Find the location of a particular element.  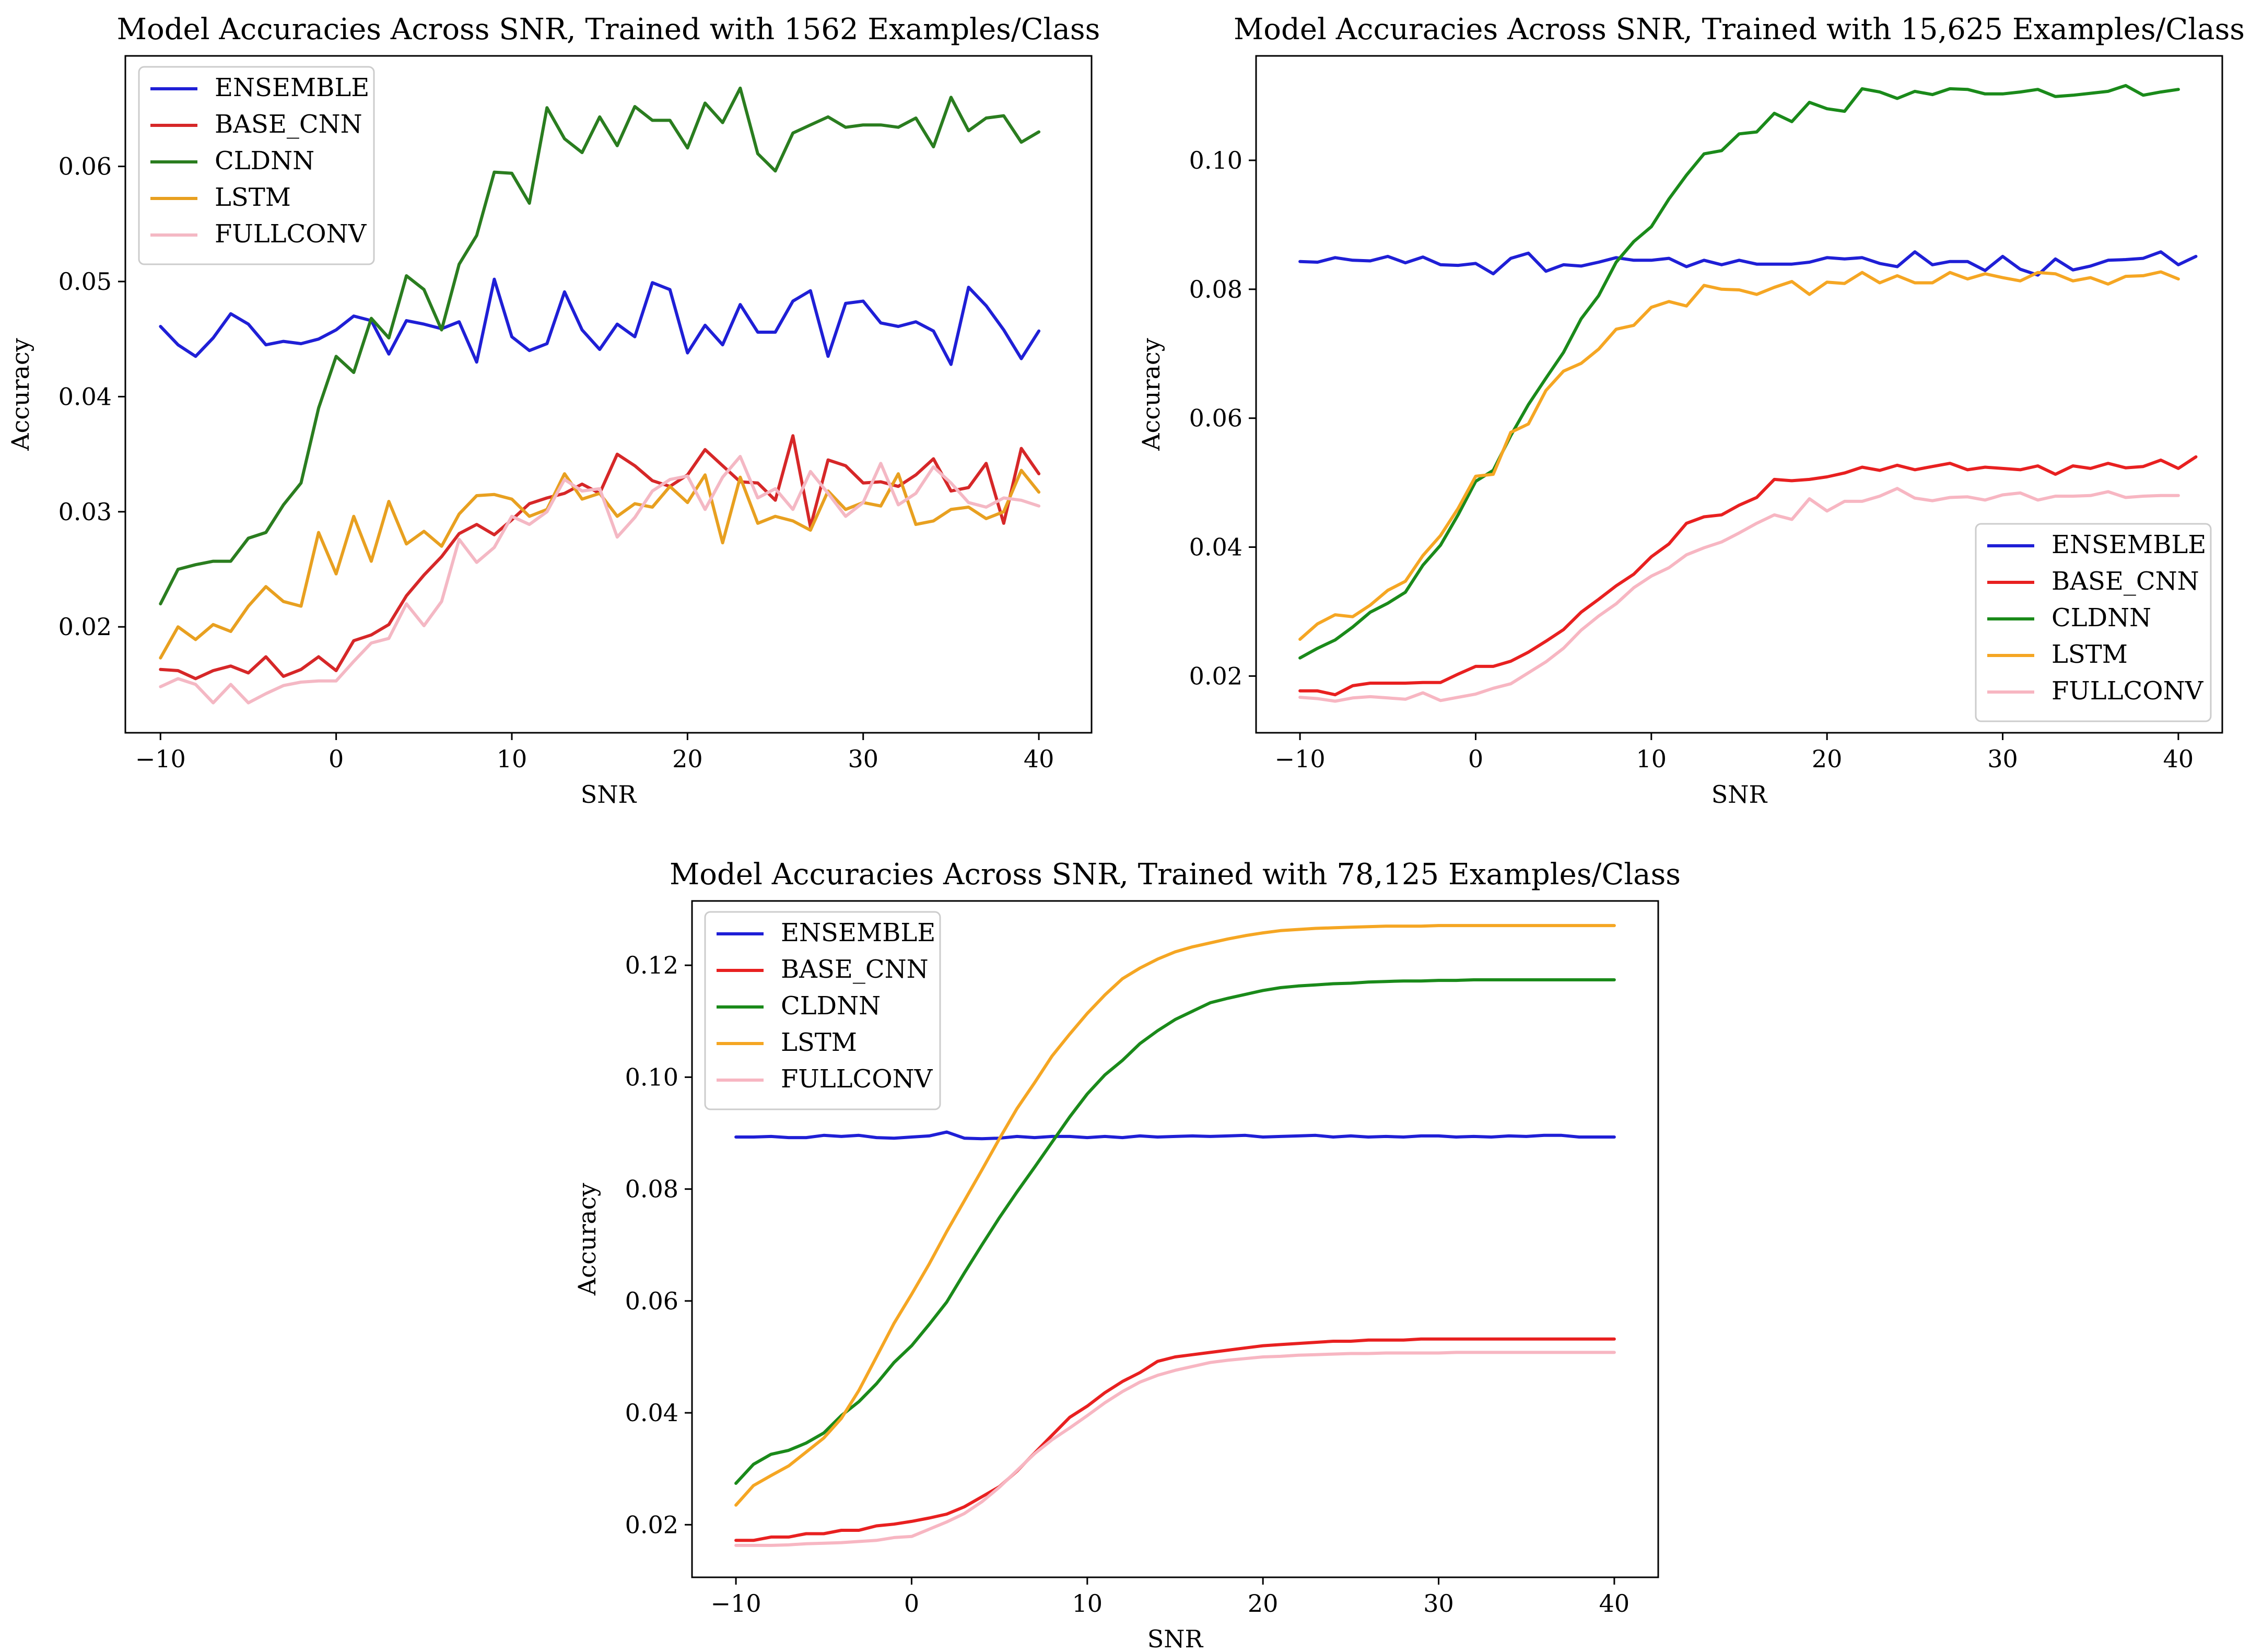

y-tick-label: 0.05 is located at coordinates (85, 281).